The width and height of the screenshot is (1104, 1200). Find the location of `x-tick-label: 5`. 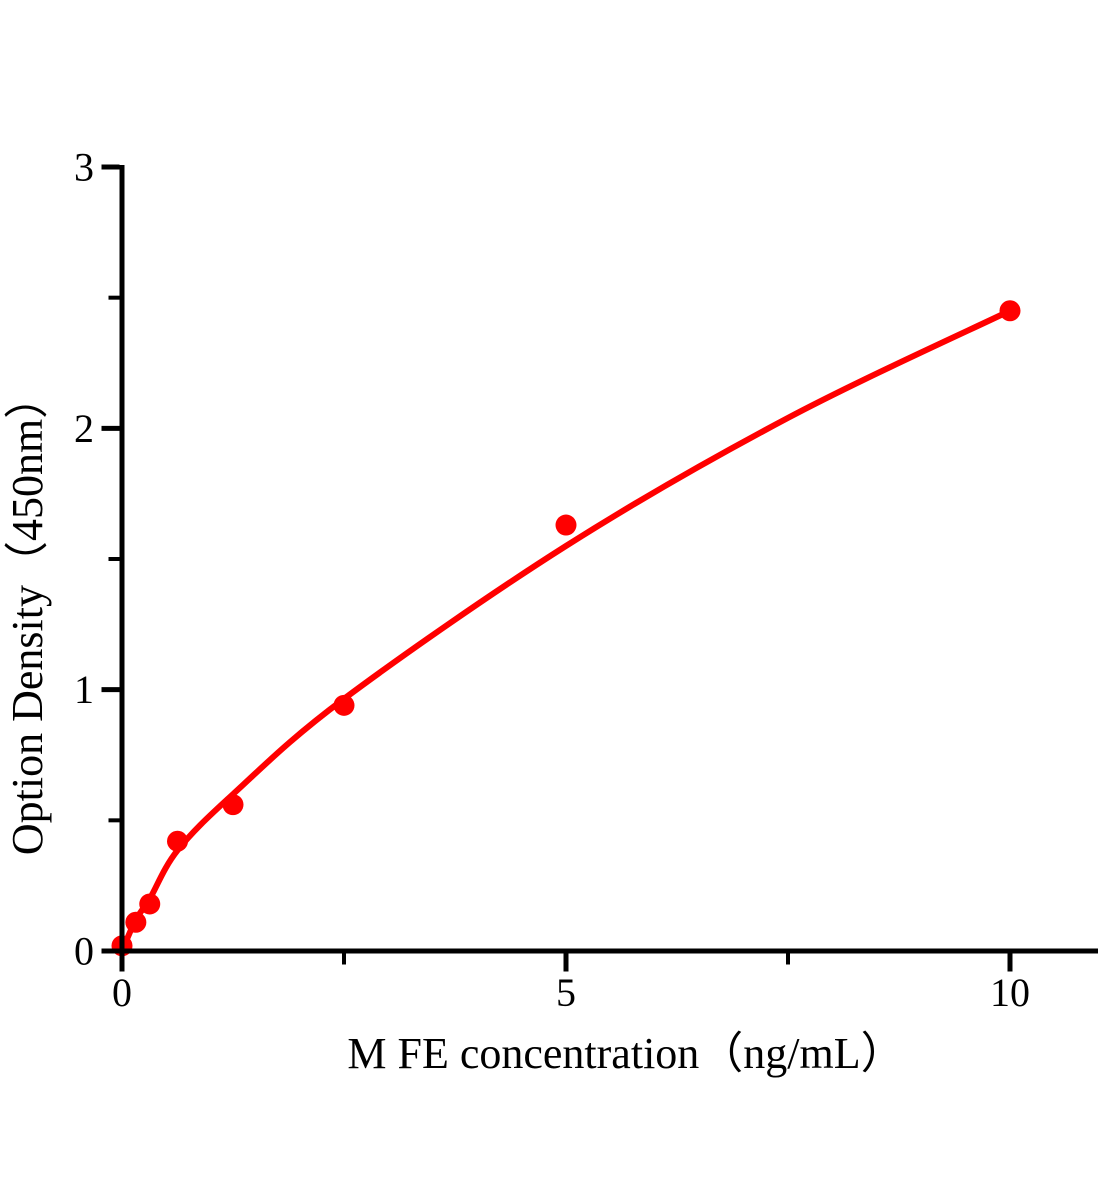

x-tick-label: 5 is located at coordinates (566, 992).